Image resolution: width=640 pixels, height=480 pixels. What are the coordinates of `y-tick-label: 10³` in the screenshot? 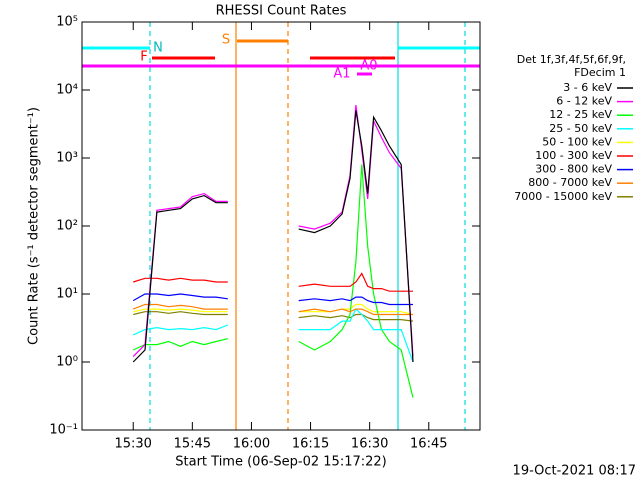 It's located at (67, 158).